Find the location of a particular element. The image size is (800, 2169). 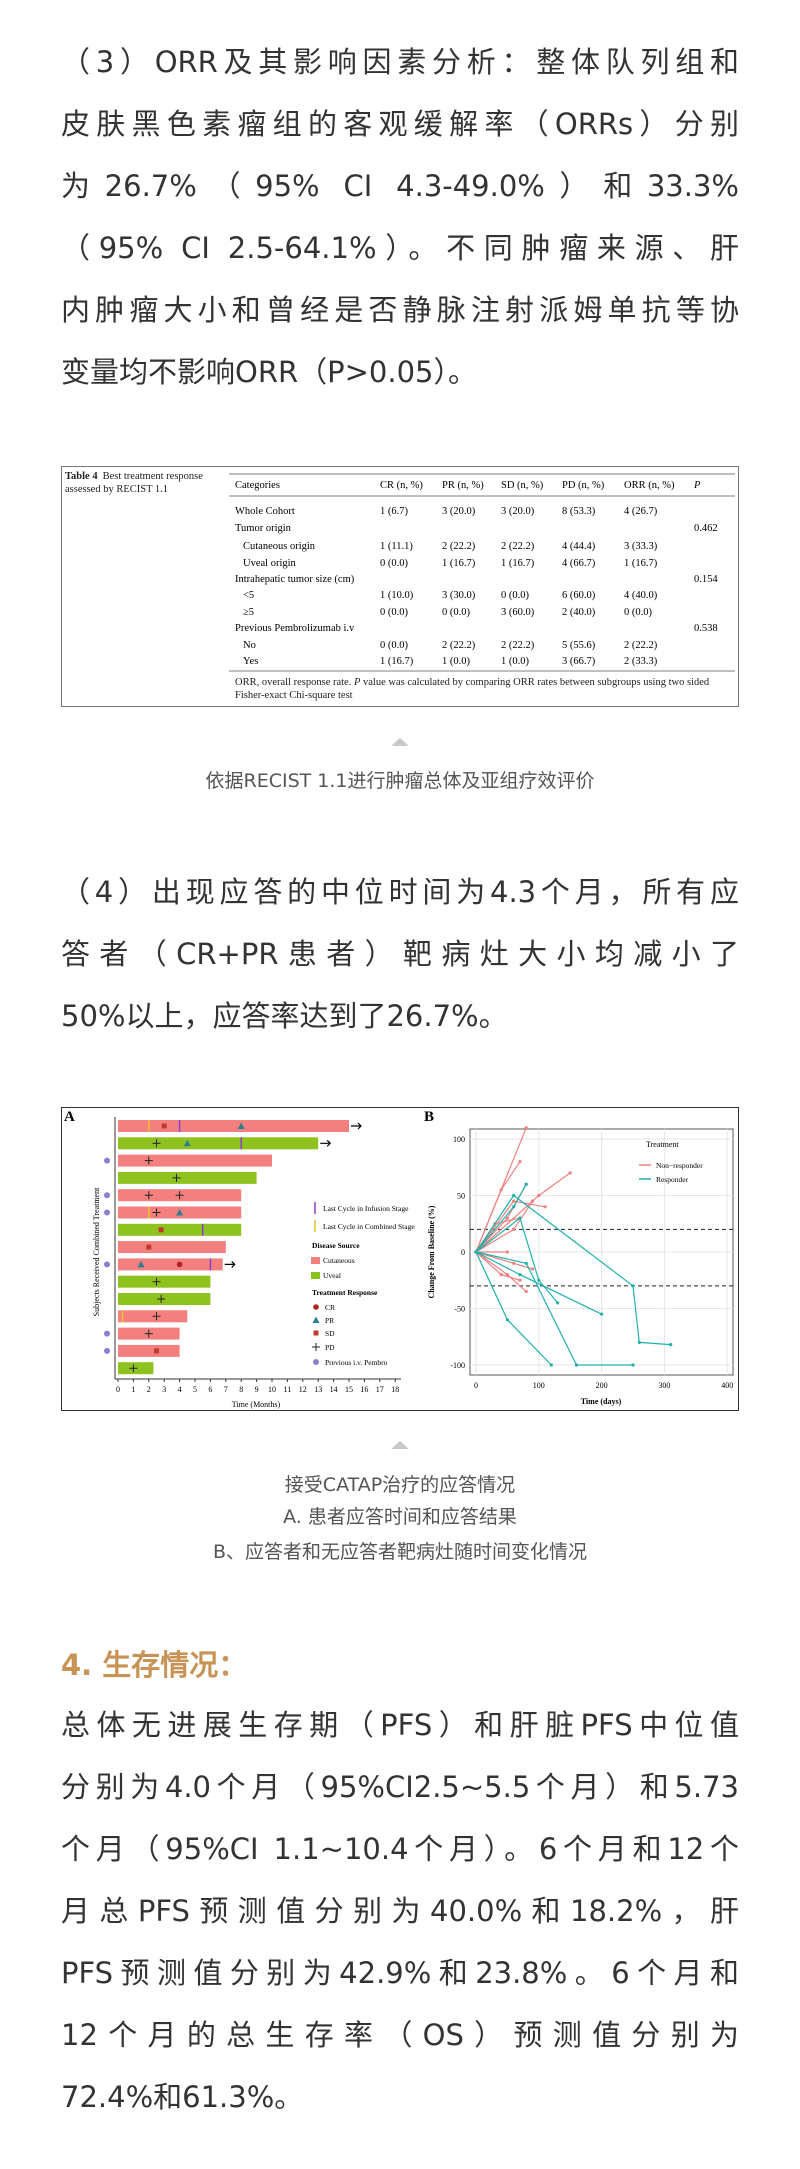

table-cell: 3 (20.0) is located at coordinates (518, 511).